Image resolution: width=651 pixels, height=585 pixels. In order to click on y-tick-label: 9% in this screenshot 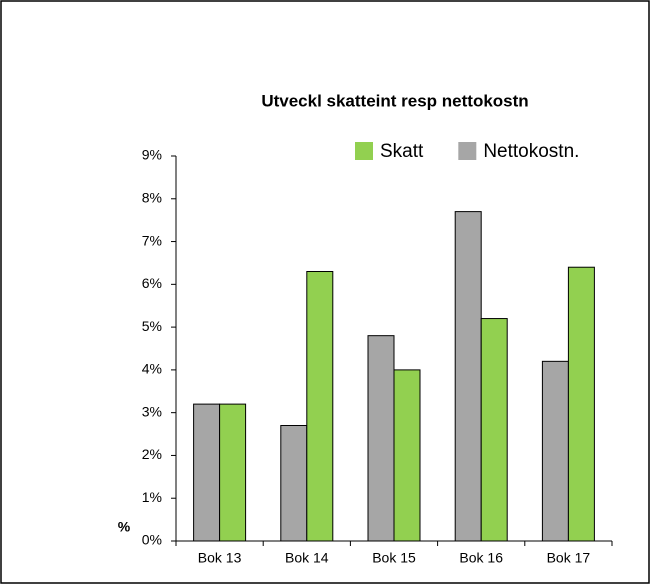, I will do `click(152, 155)`.